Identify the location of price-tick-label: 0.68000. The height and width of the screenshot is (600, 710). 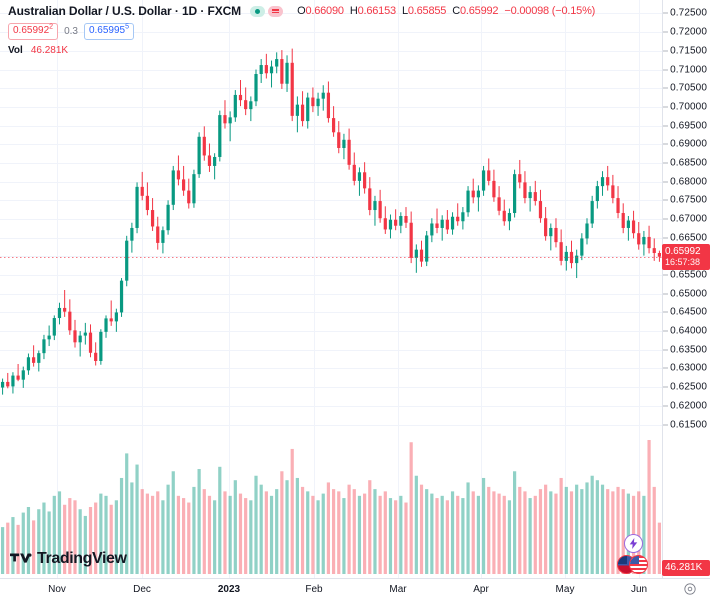
(688, 182).